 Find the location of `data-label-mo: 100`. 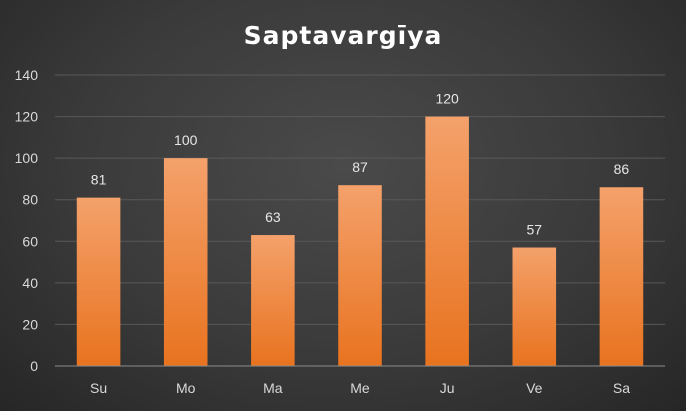

data-label-mo: 100 is located at coordinates (186, 140).